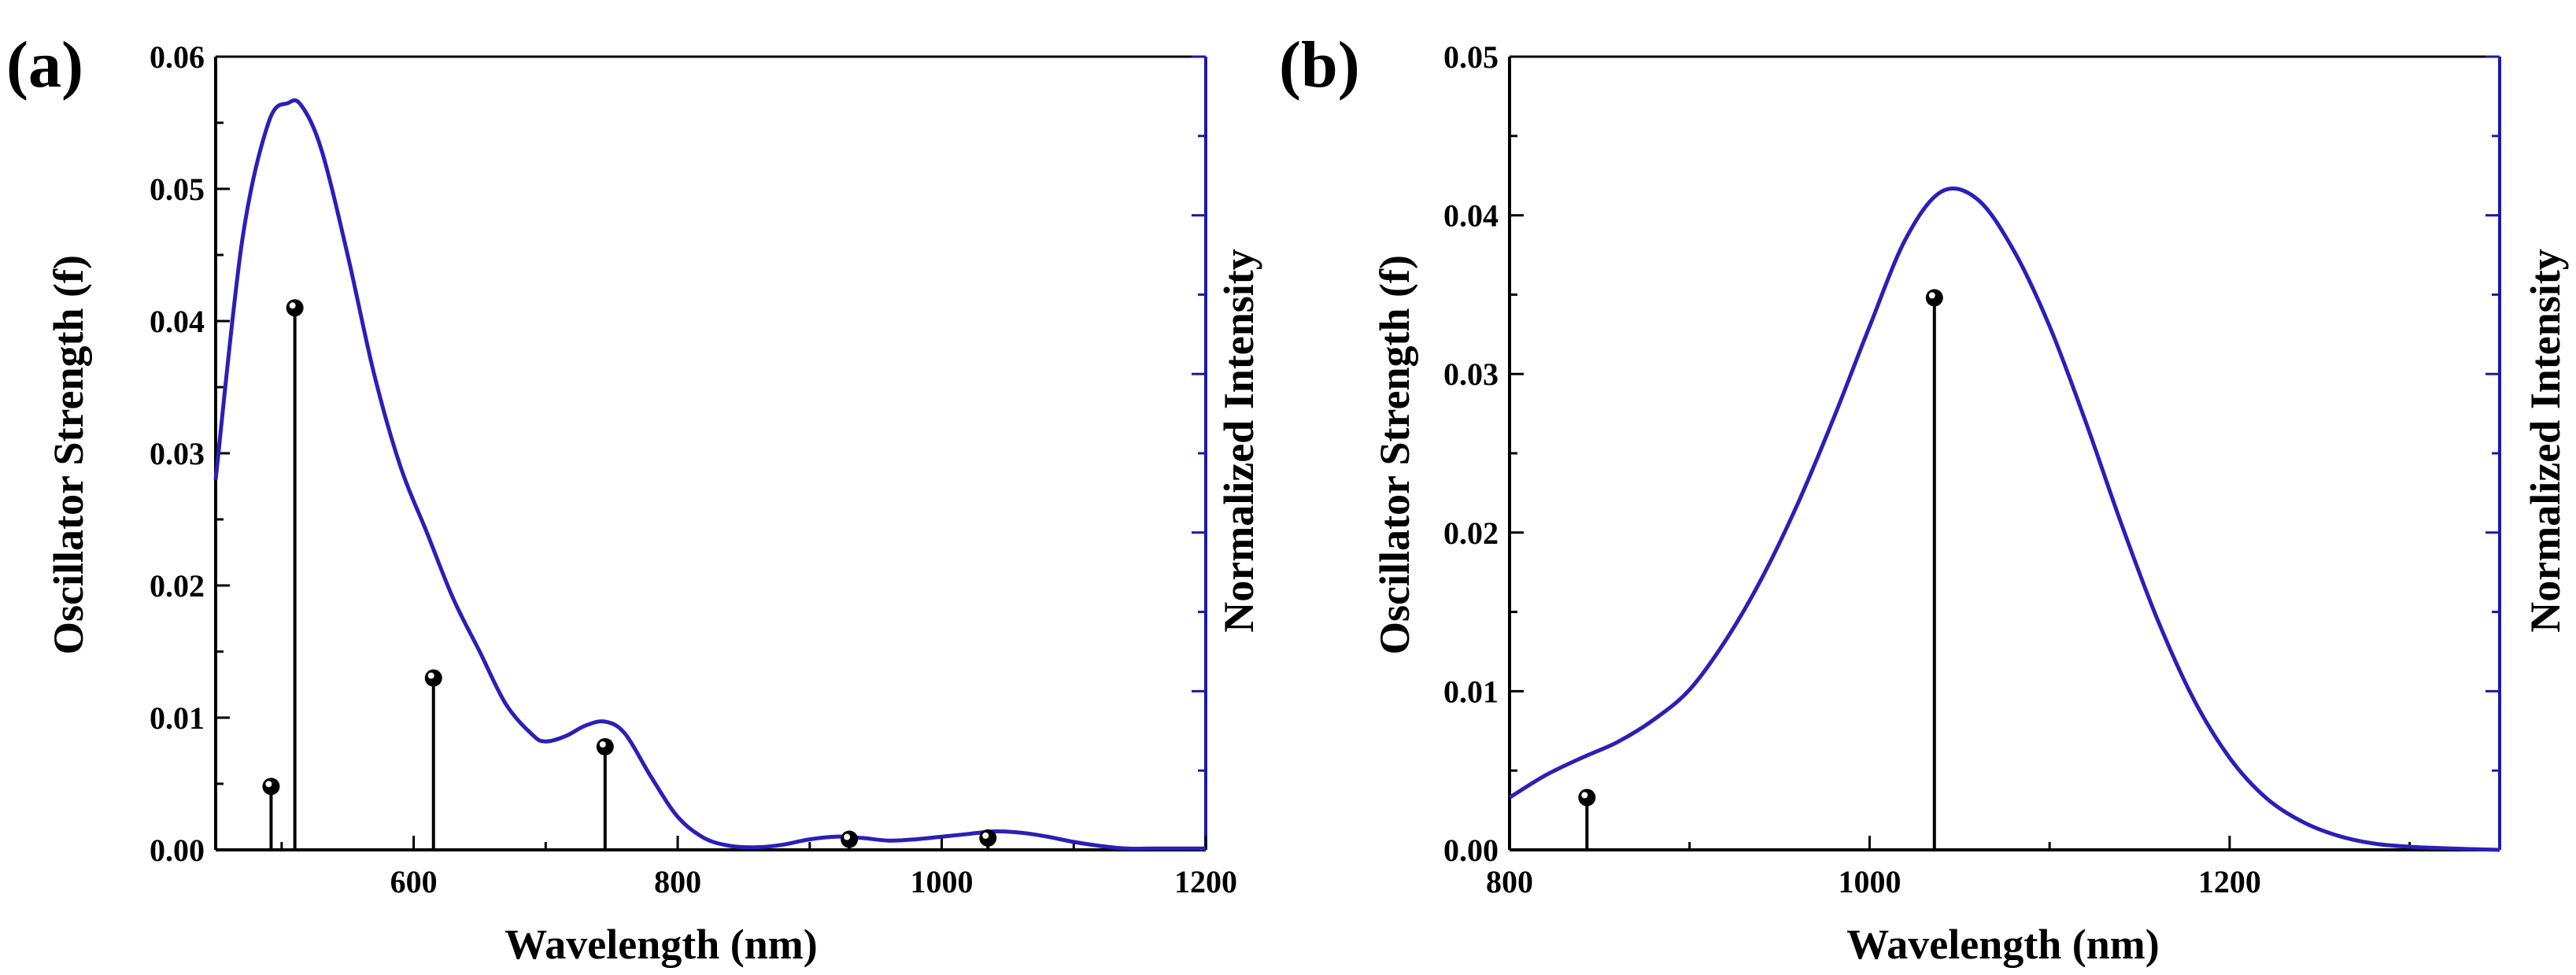 The width and height of the screenshot is (2576, 975). Describe the element at coordinates (1394, 455) in the screenshot. I see `panel-b-y-axis-title: Oscillator Strength (f)` at that location.